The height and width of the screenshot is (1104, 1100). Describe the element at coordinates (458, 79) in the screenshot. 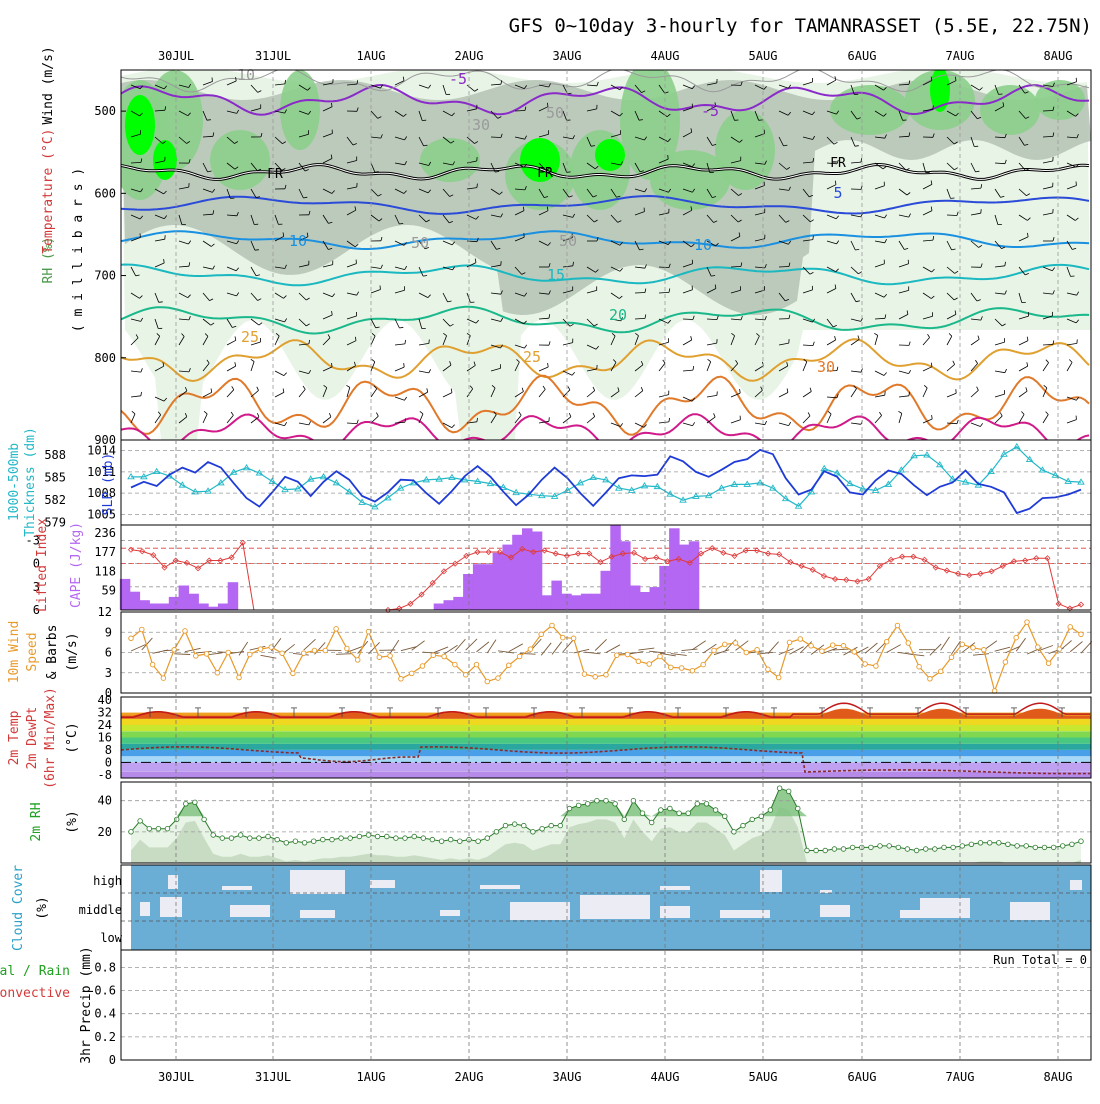

I see `contour-label-3: -5` at that location.